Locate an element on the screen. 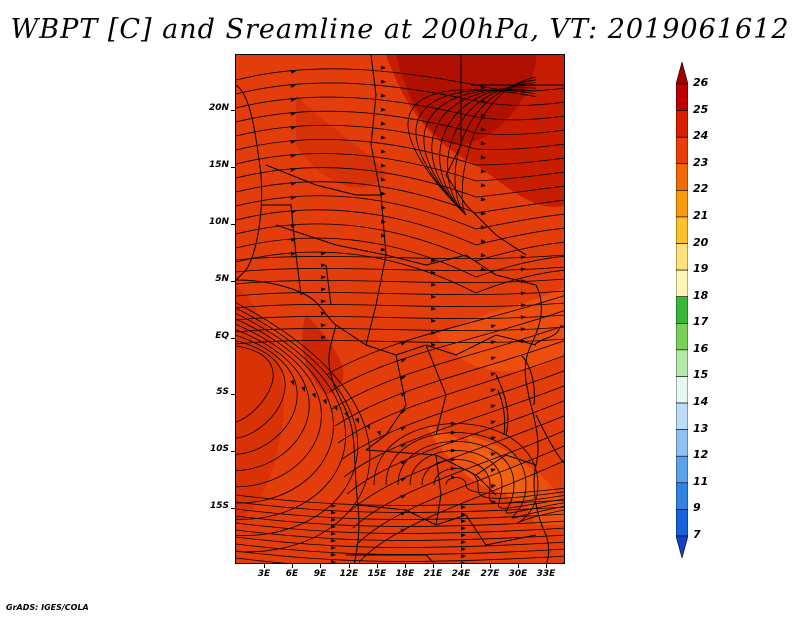 This screenshot has width=800, height=618. colorbar-label: 13 is located at coordinates (701, 428).